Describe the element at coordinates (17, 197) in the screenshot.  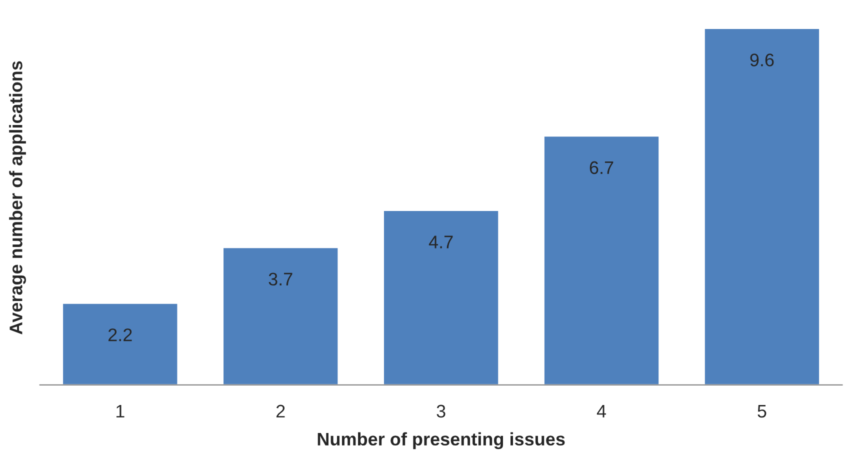
I see `y-axis-title: Average number of applications` at that location.